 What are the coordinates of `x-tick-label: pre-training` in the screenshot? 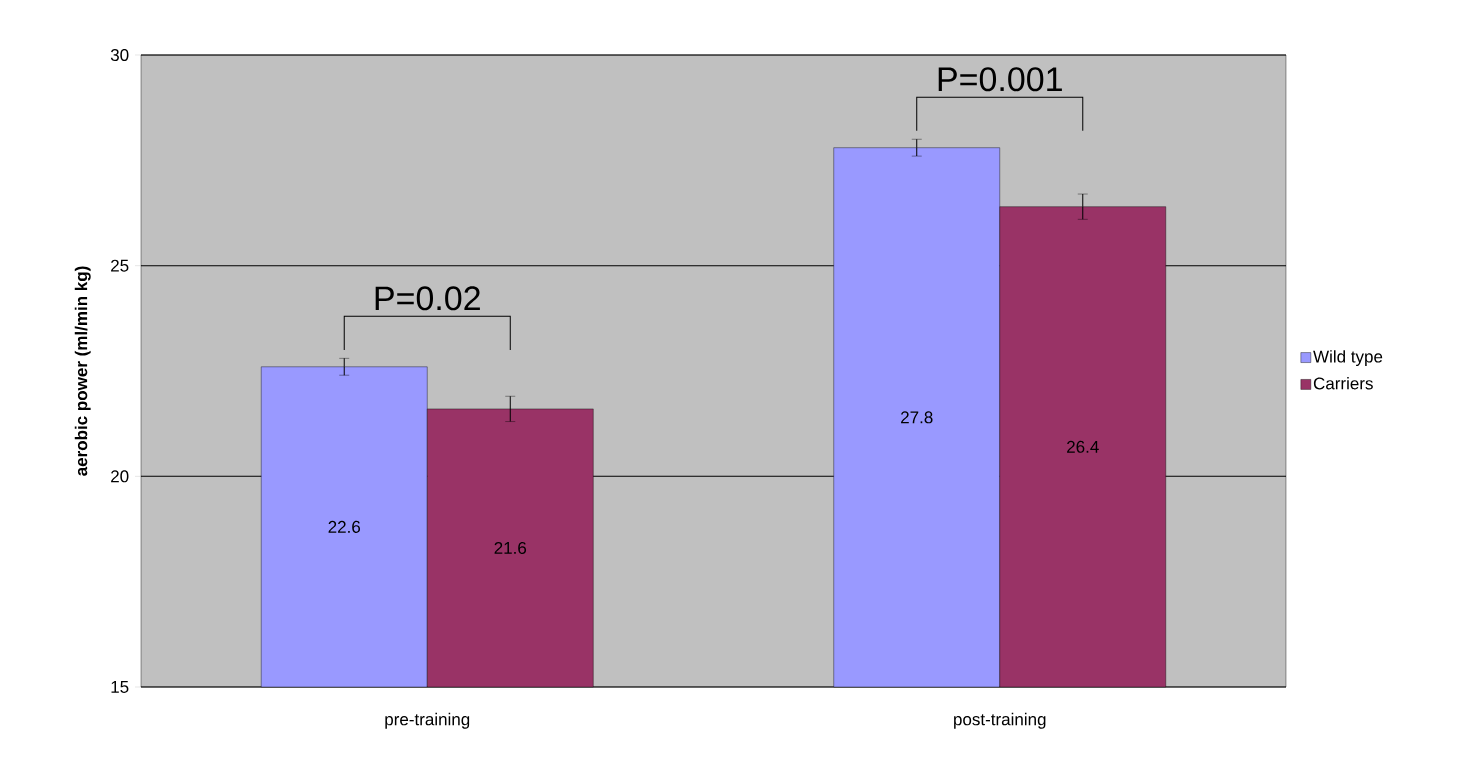 It's located at (427, 720).